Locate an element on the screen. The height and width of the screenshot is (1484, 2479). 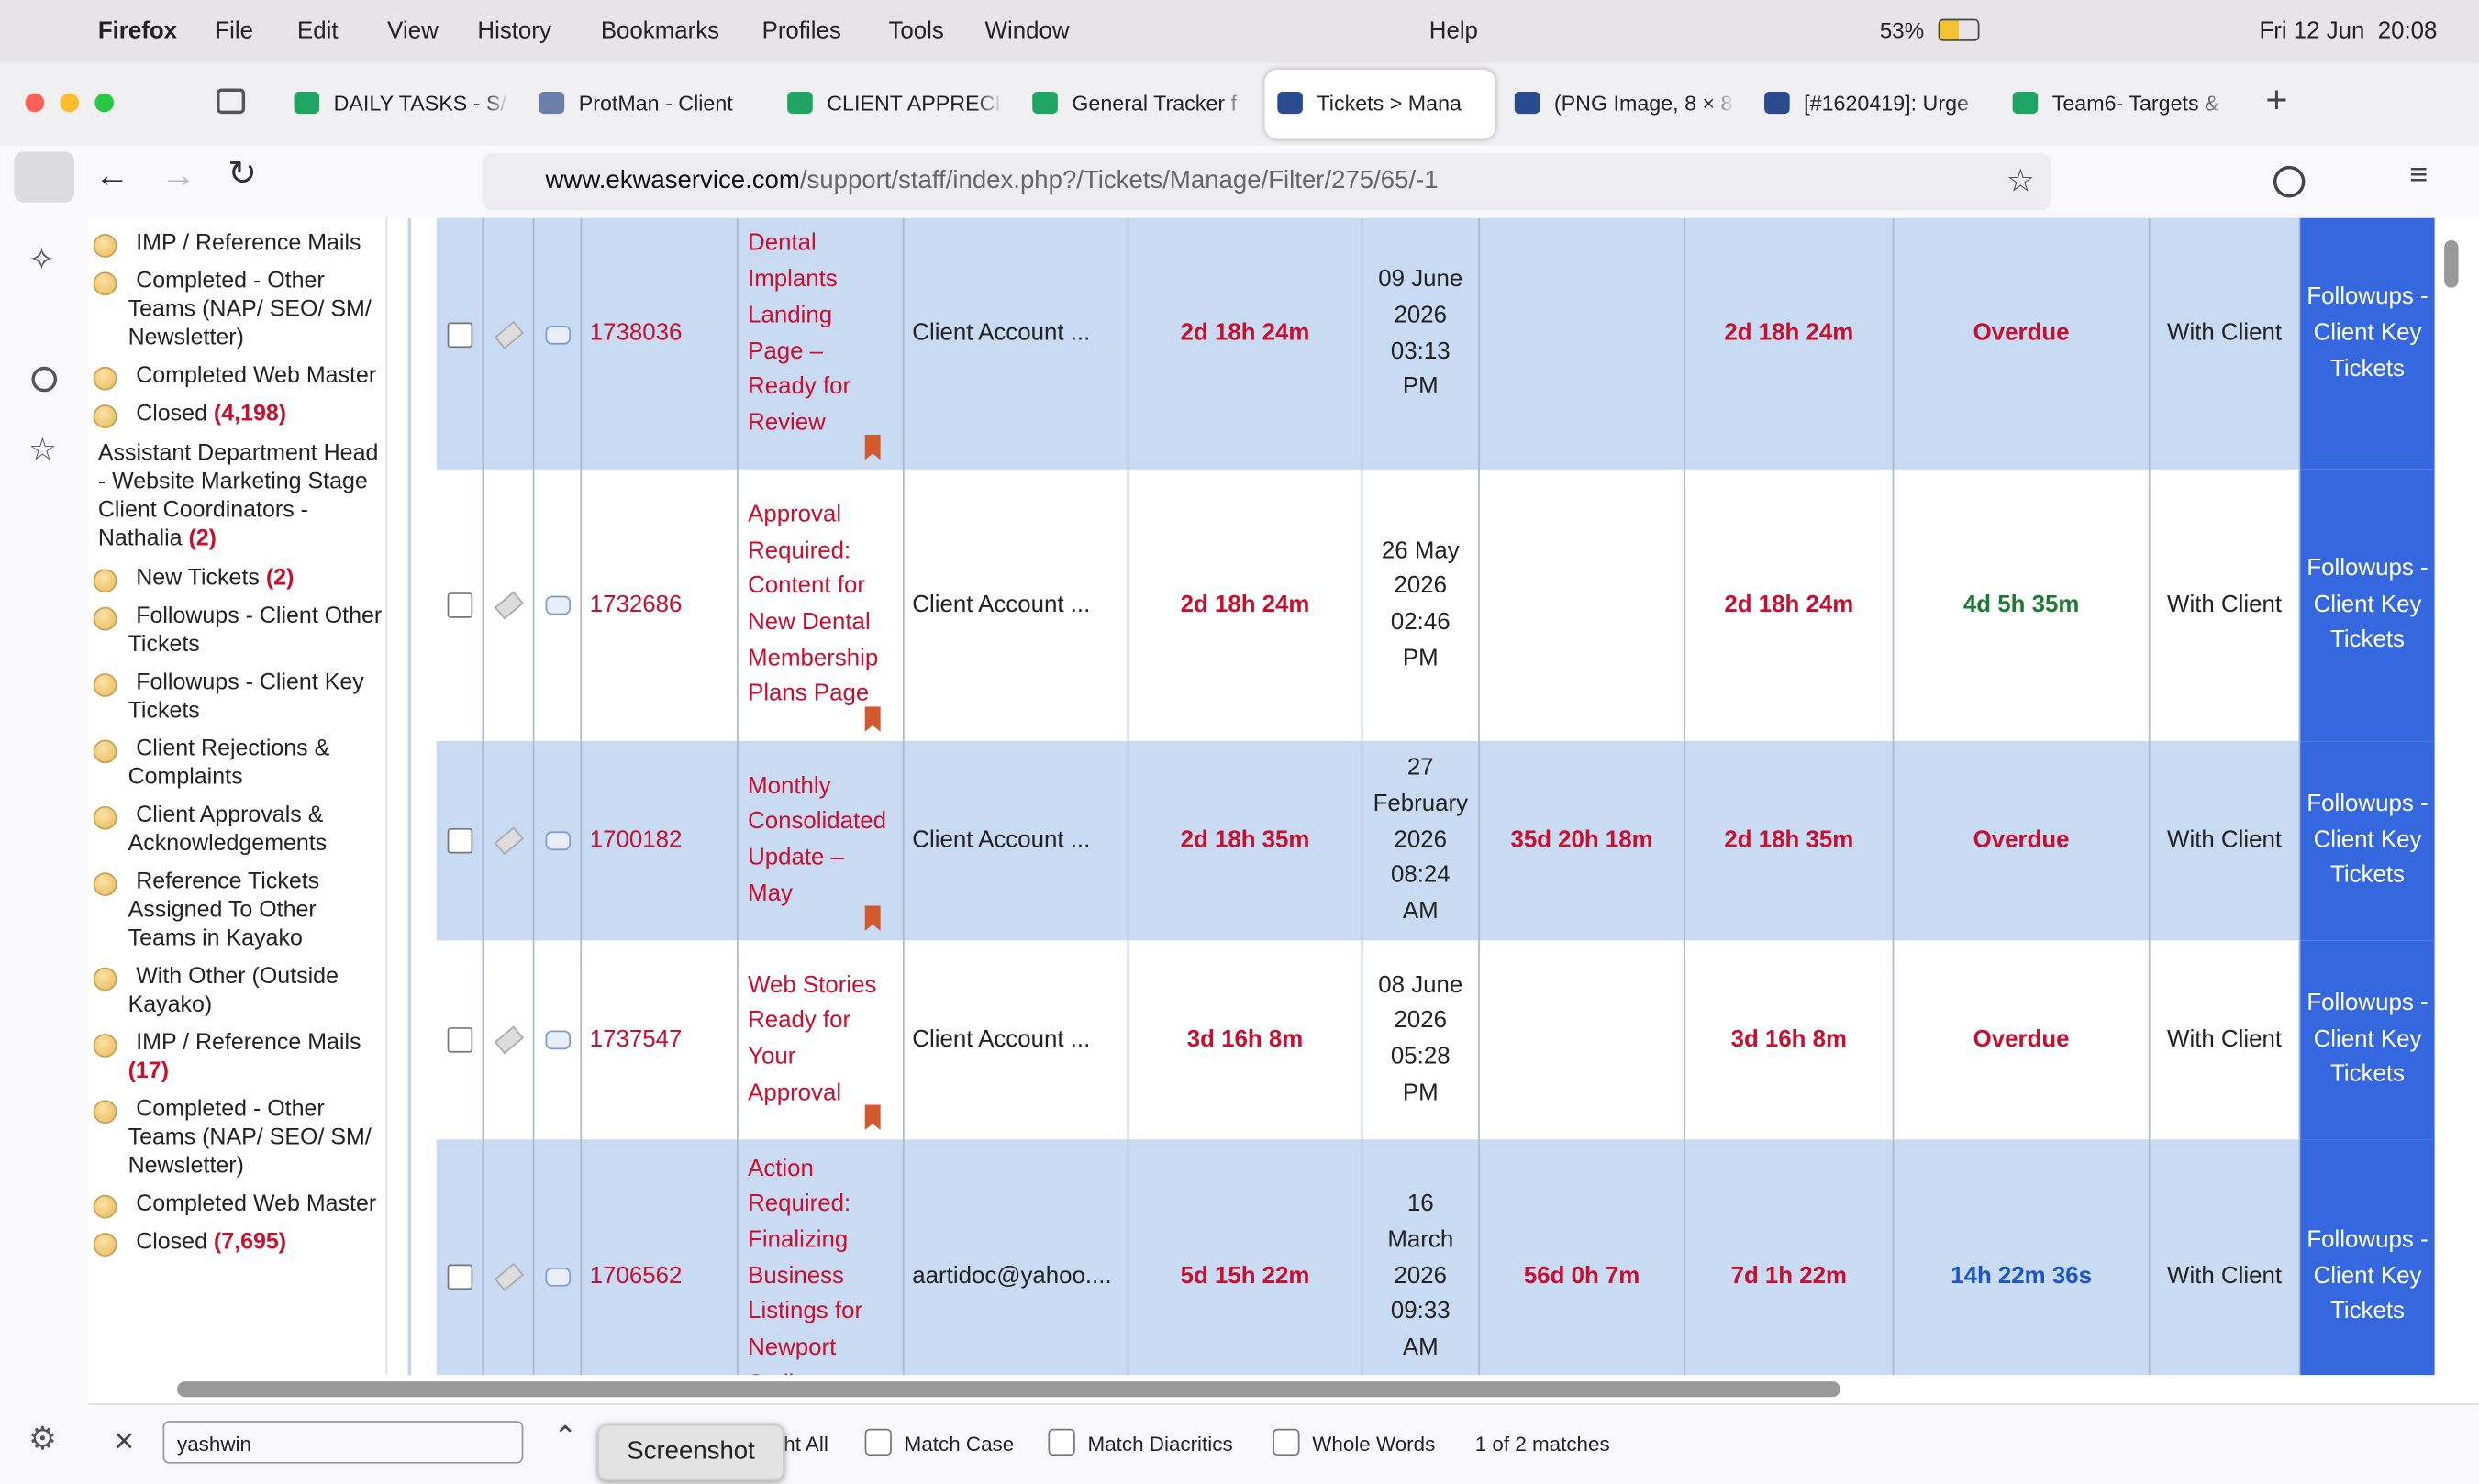
folder-item: Client Rejections & Complaints is located at coordinates (236, 763).